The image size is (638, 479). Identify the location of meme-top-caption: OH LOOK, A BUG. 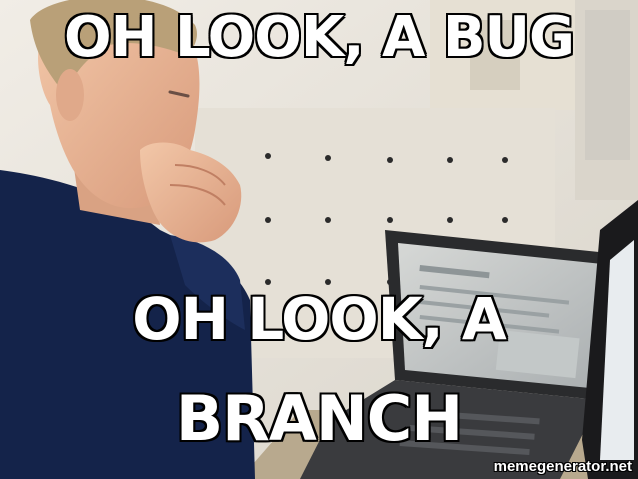
(319, 37).